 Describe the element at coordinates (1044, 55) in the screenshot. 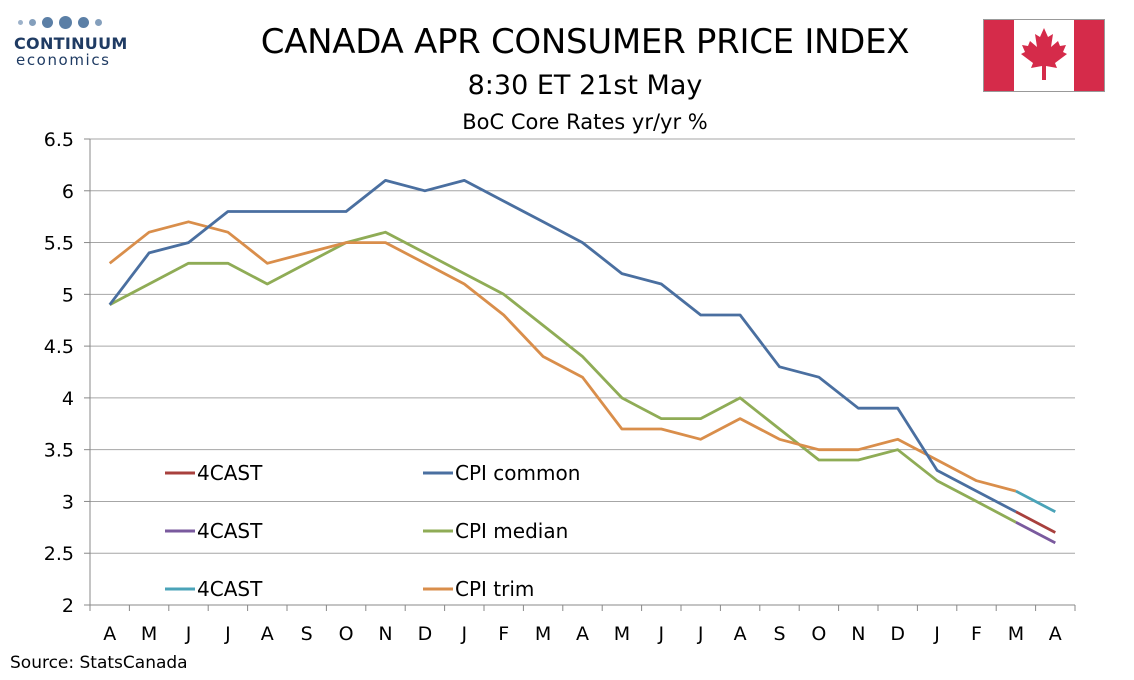

I see `canada-flag-icon` at that location.